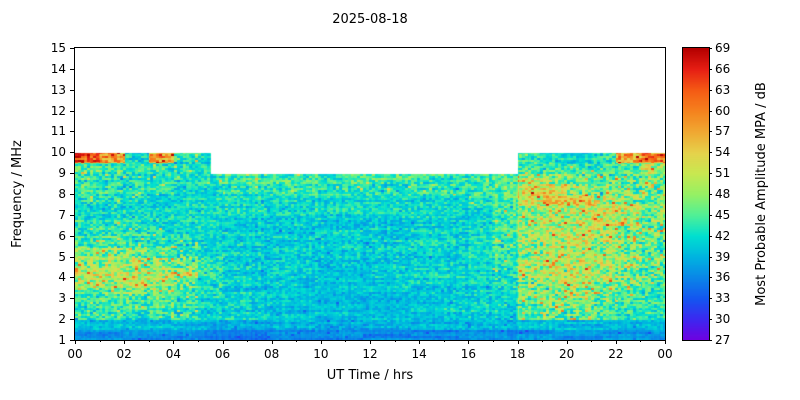  I want to click on colorbar-tick-label: 66, so click(723, 68).